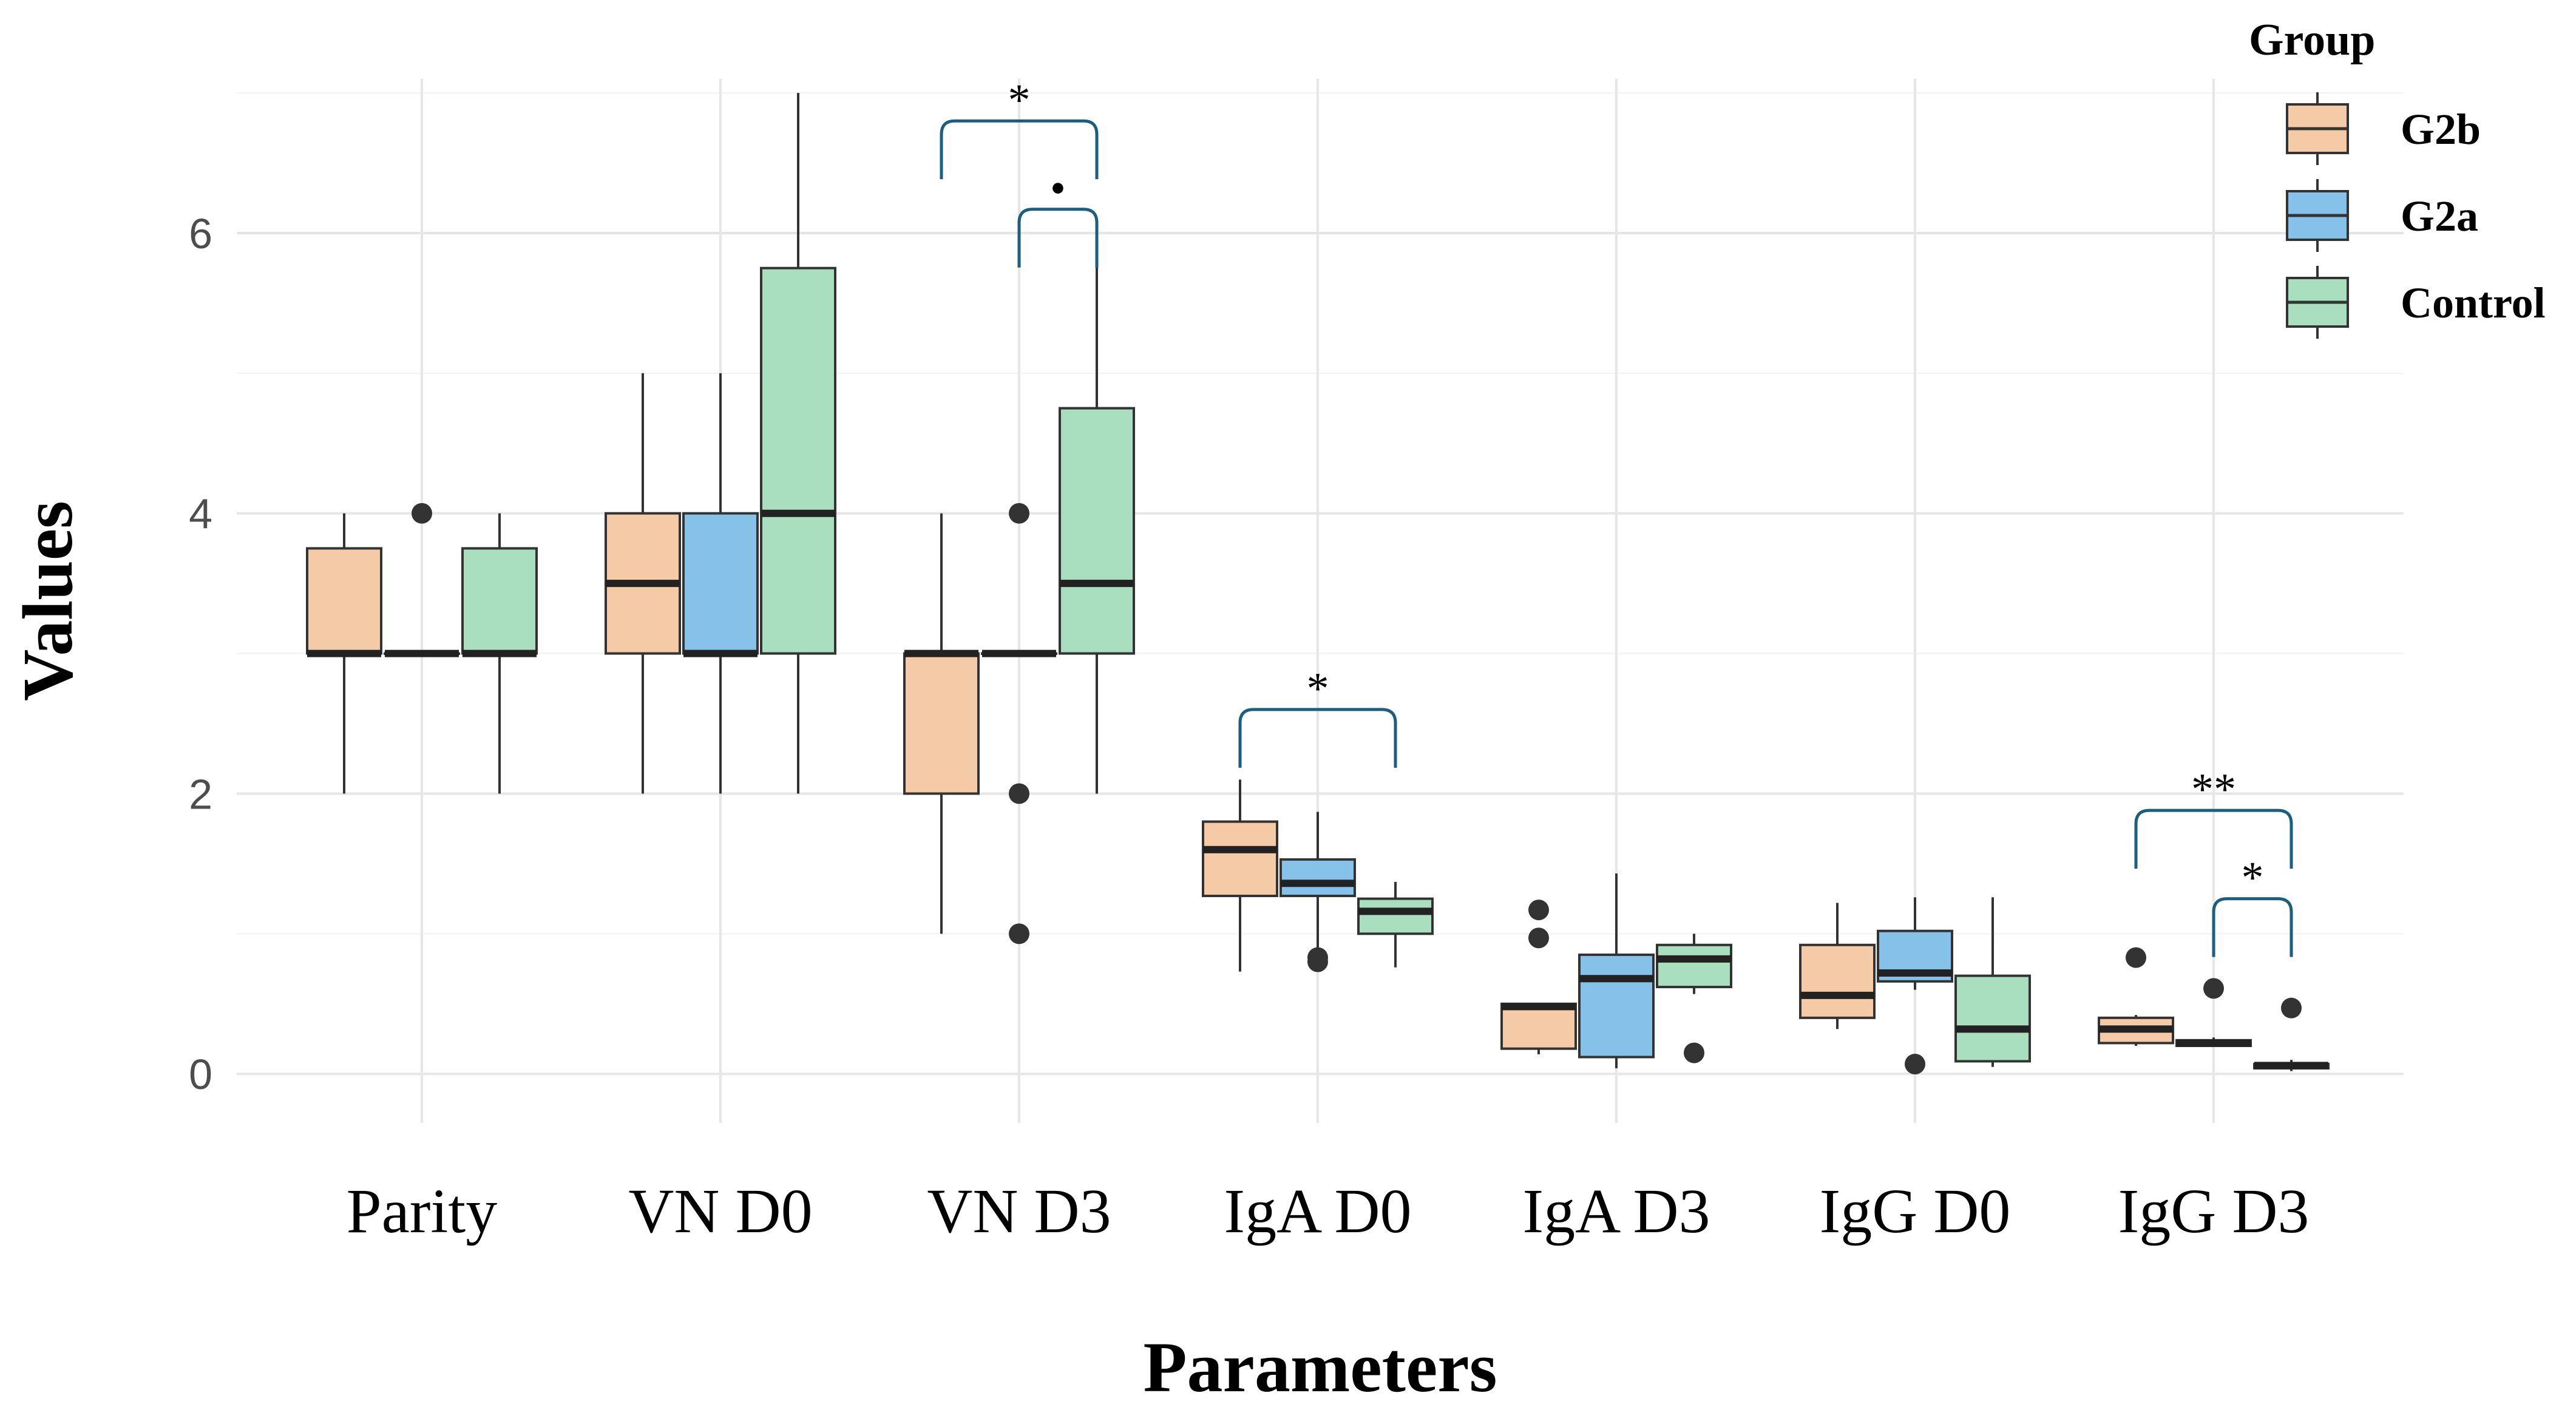 This screenshot has width=2576, height=1424. What do you see at coordinates (1538, 977) in the screenshot?
I see `box-g2b-iga-d3` at bounding box center [1538, 977].